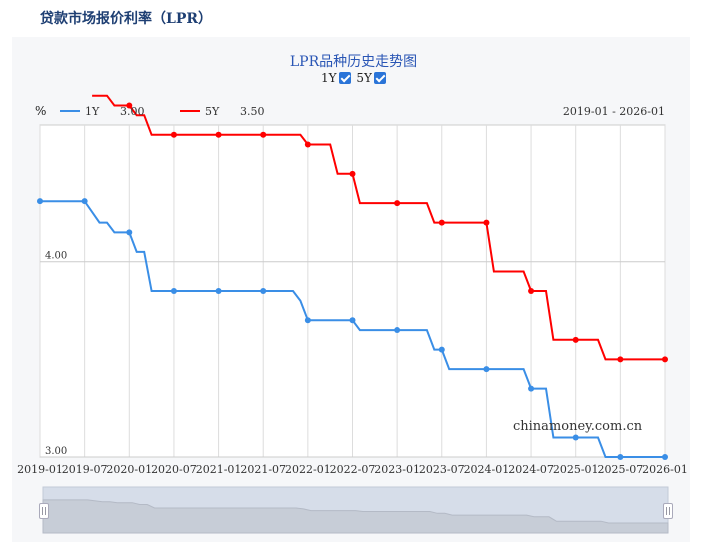 The width and height of the screenshot is (707, 547). I want to click on toggle-5y-label: 5Y, so click(364, 78).